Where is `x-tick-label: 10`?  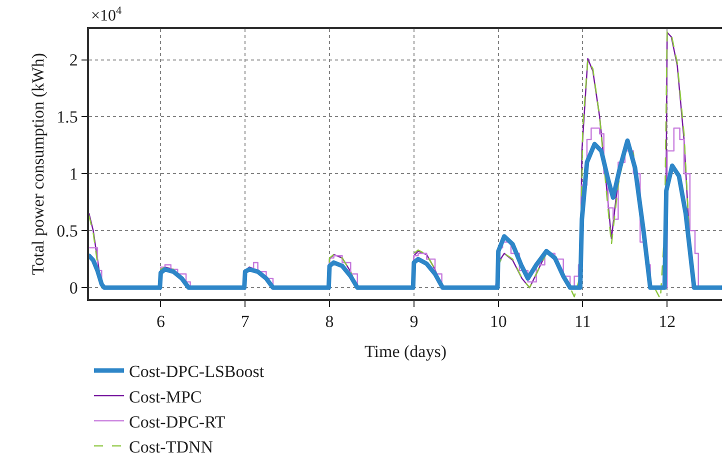 x-tick-label: 10 is located at coordinates (498, 322).